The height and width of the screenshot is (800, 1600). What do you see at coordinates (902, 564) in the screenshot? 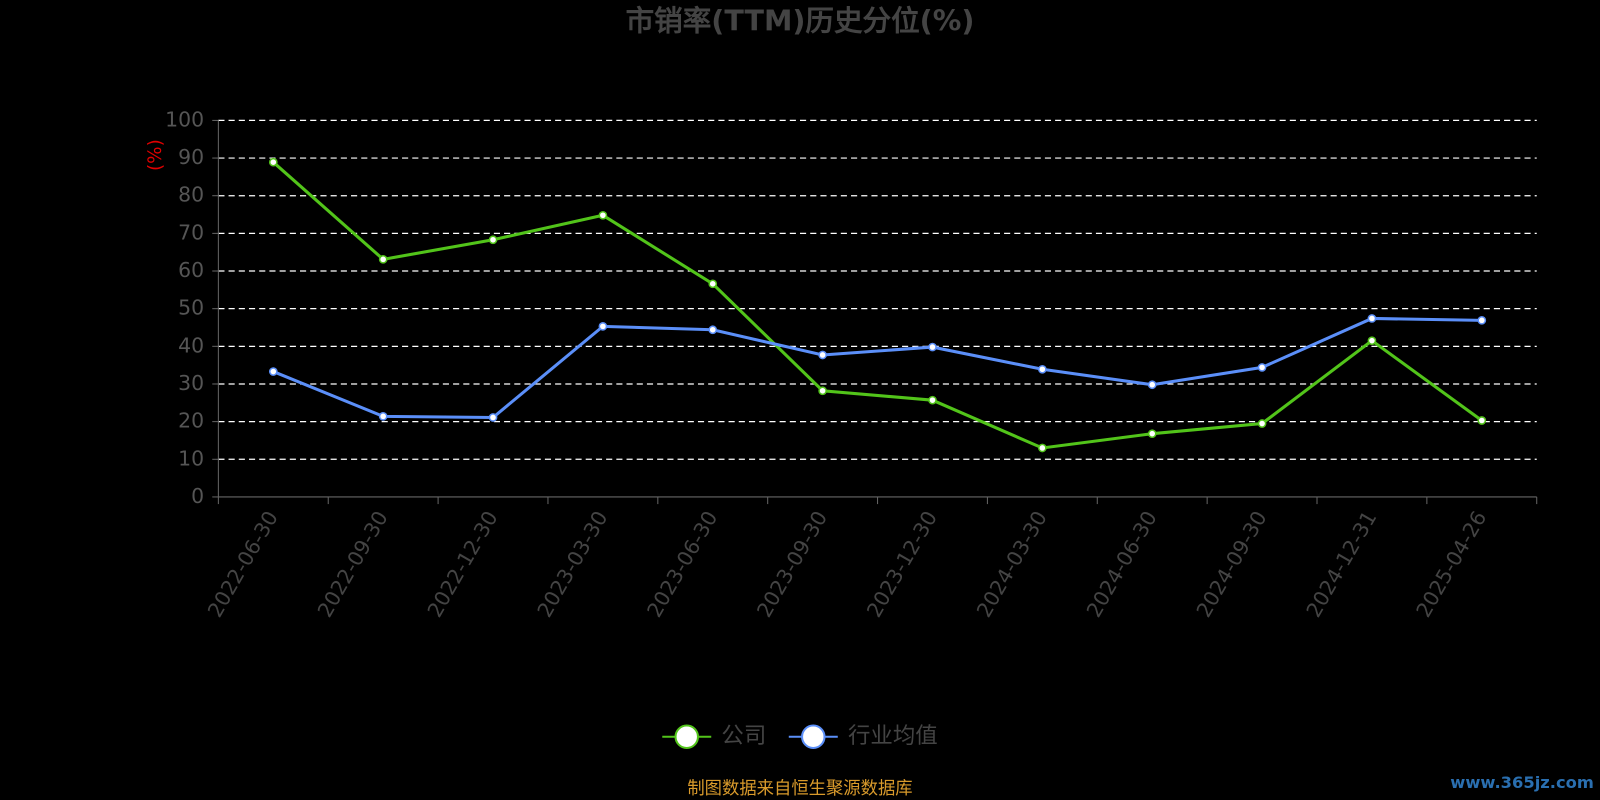
I see `x-tick-label: 2023-12-30` at bounding box center [902, 564].